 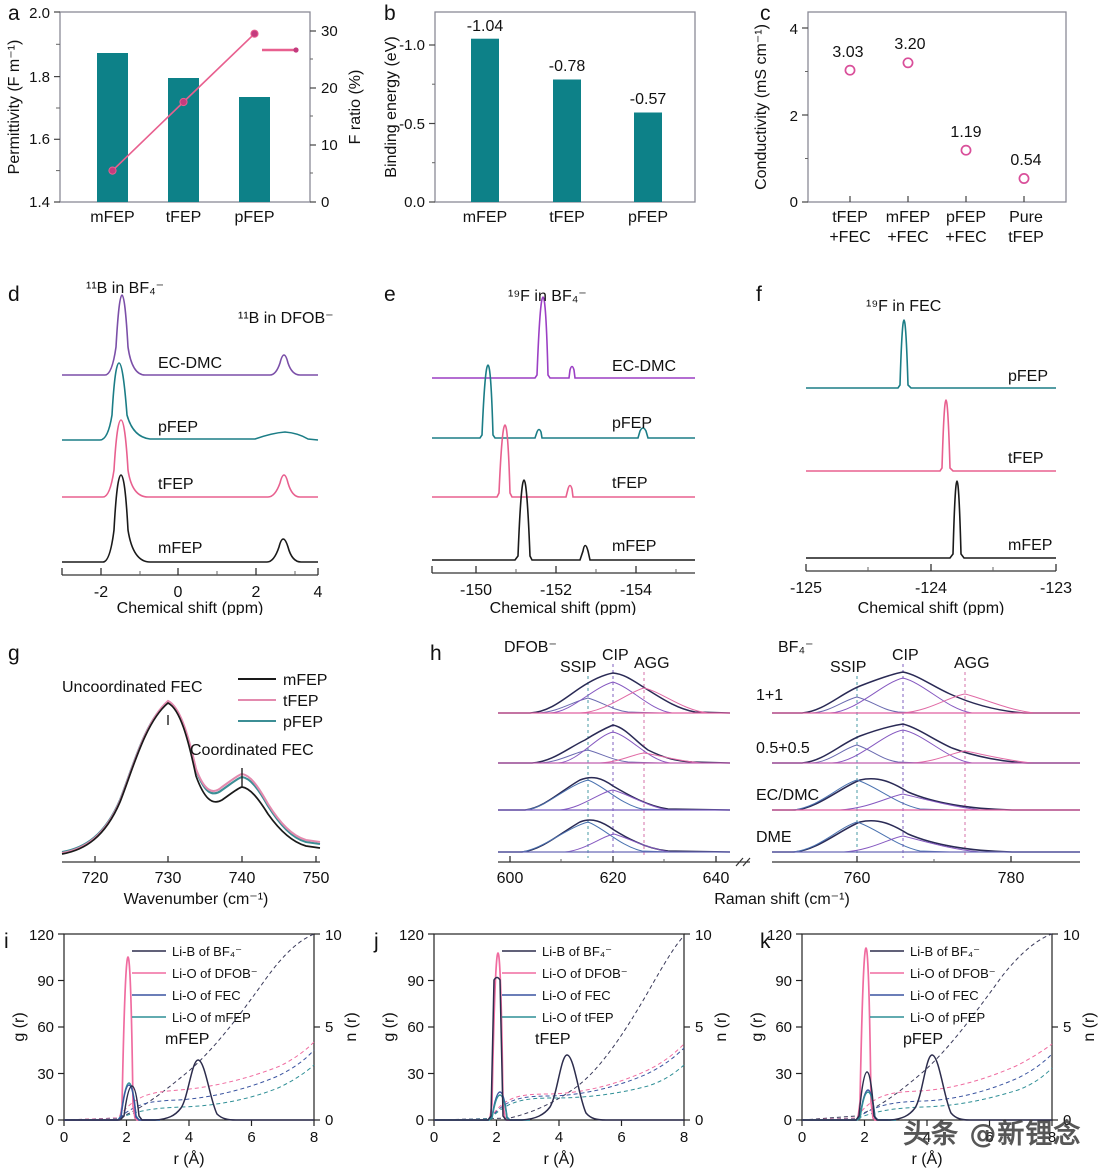 What do you see at coordinates (923, 1039) in the screenshot?
I see `sample-label: pFEP` at bounding box center [923, 1039].